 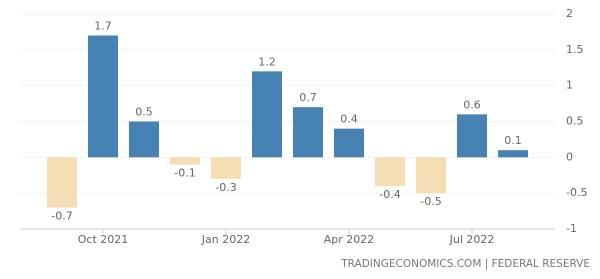 What do you see at coordinates (267, 61) in the screenshot?
I see `value-label: 1.2` at bounding box center [267, 61].